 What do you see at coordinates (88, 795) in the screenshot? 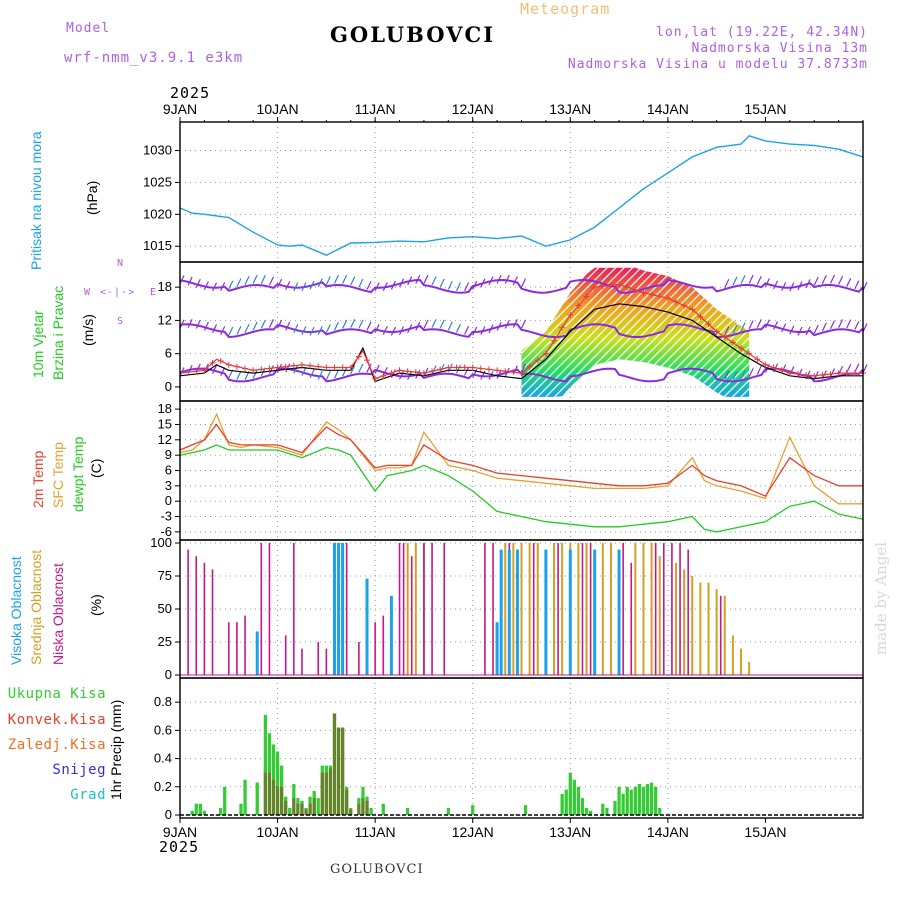
I see `legend-grad: Grad` at bounding box center [88, 795].